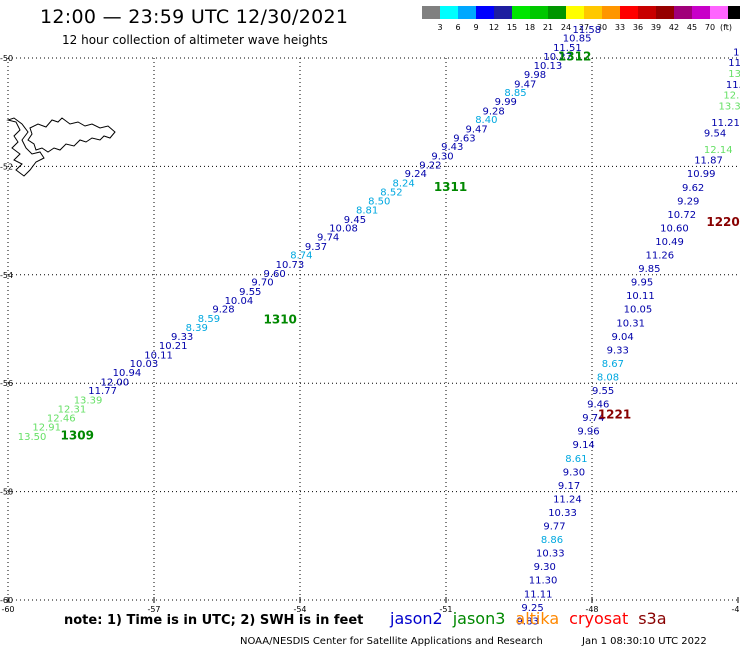 The width and height of the screenshot is (740, 650). What do you see at coordinates (638, 27) in the screenshot?
I see `legend-label: 36` at bounding box center [638, 27].